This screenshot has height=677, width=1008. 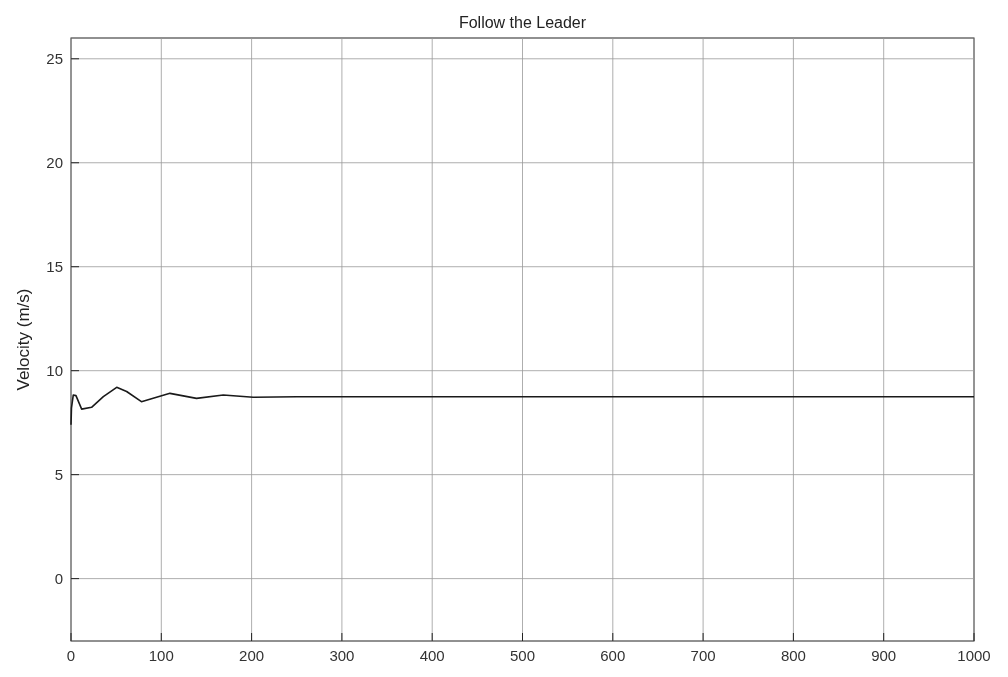 I want to click on x-tick-label: 100, so click(x=161, y=655).